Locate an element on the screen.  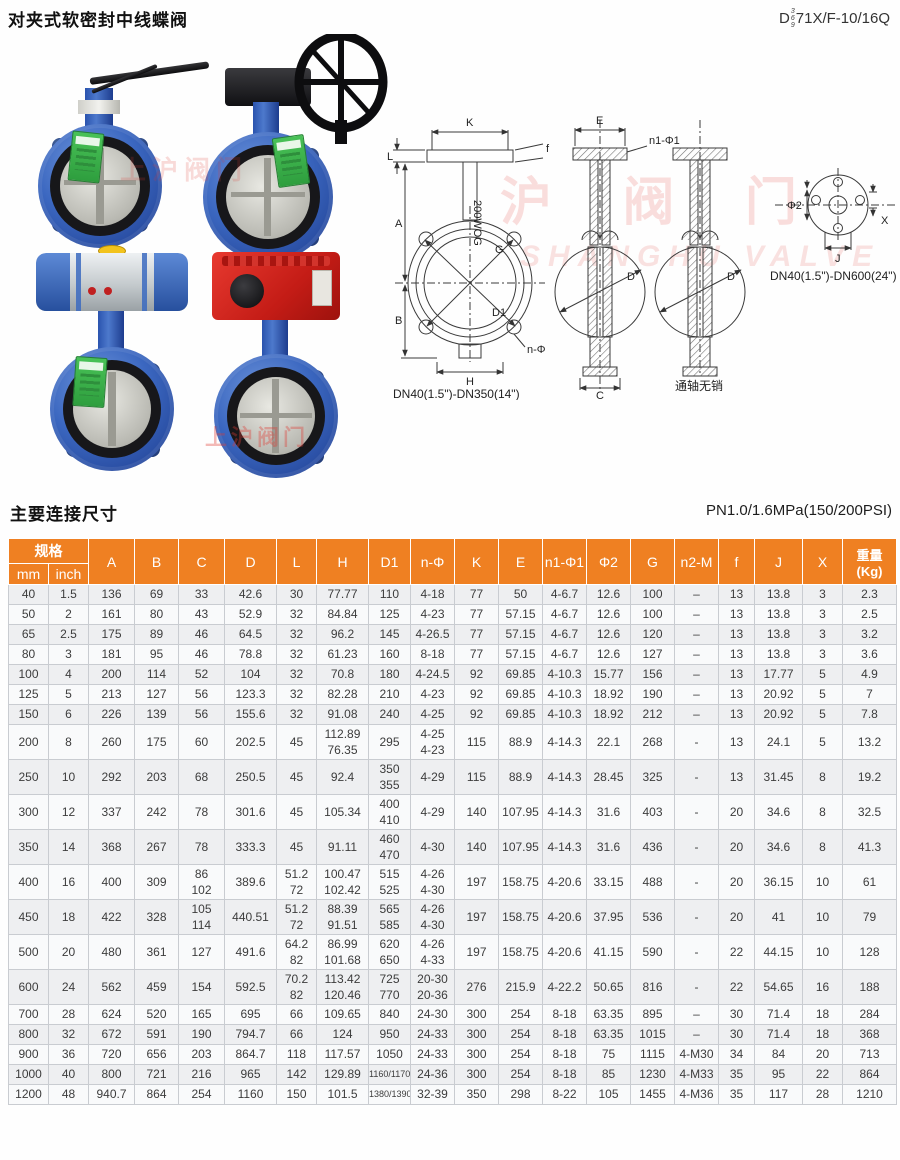
cell: 8 is located at coordinates (822, 847).